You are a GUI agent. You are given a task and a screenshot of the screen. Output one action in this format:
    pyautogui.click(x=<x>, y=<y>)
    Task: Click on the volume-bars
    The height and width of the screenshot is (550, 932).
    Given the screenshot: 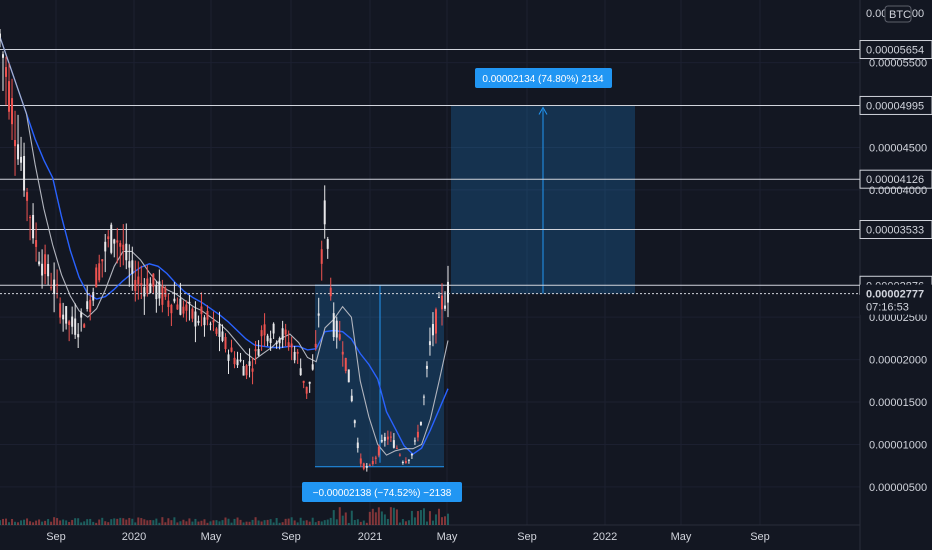 What is the action you would take?
    pyautogui.click(x=224, y=516)
    